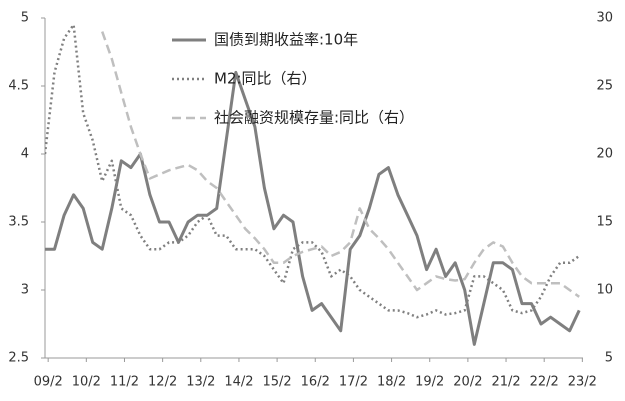 The height and width of the screenshot is (401, 625). What do you see at coordinates (467, 382) in the screenshot?
I see `x-tick-label: 20/2` at bounding box center [467, 382].